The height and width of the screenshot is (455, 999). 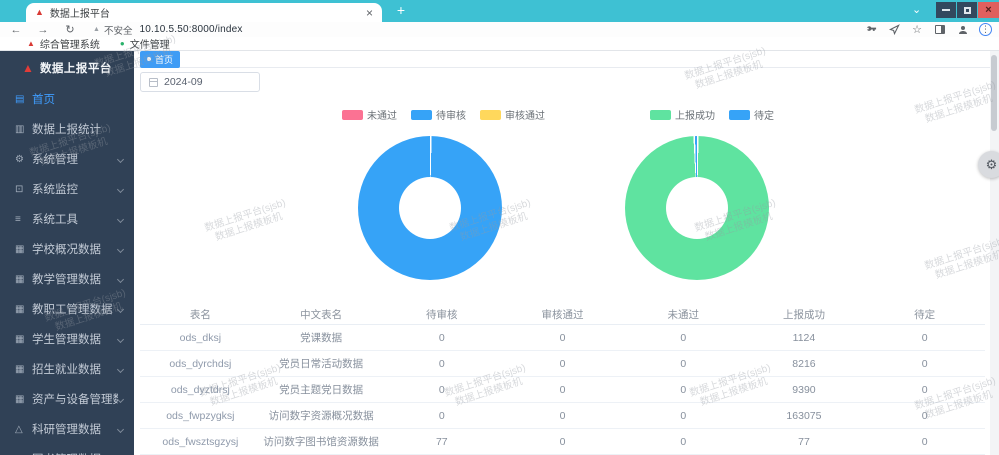 What do you see at coordinates (401, 10) in the screenshot?
I see `new-tab-button: +` at bounding box center [401, 10].